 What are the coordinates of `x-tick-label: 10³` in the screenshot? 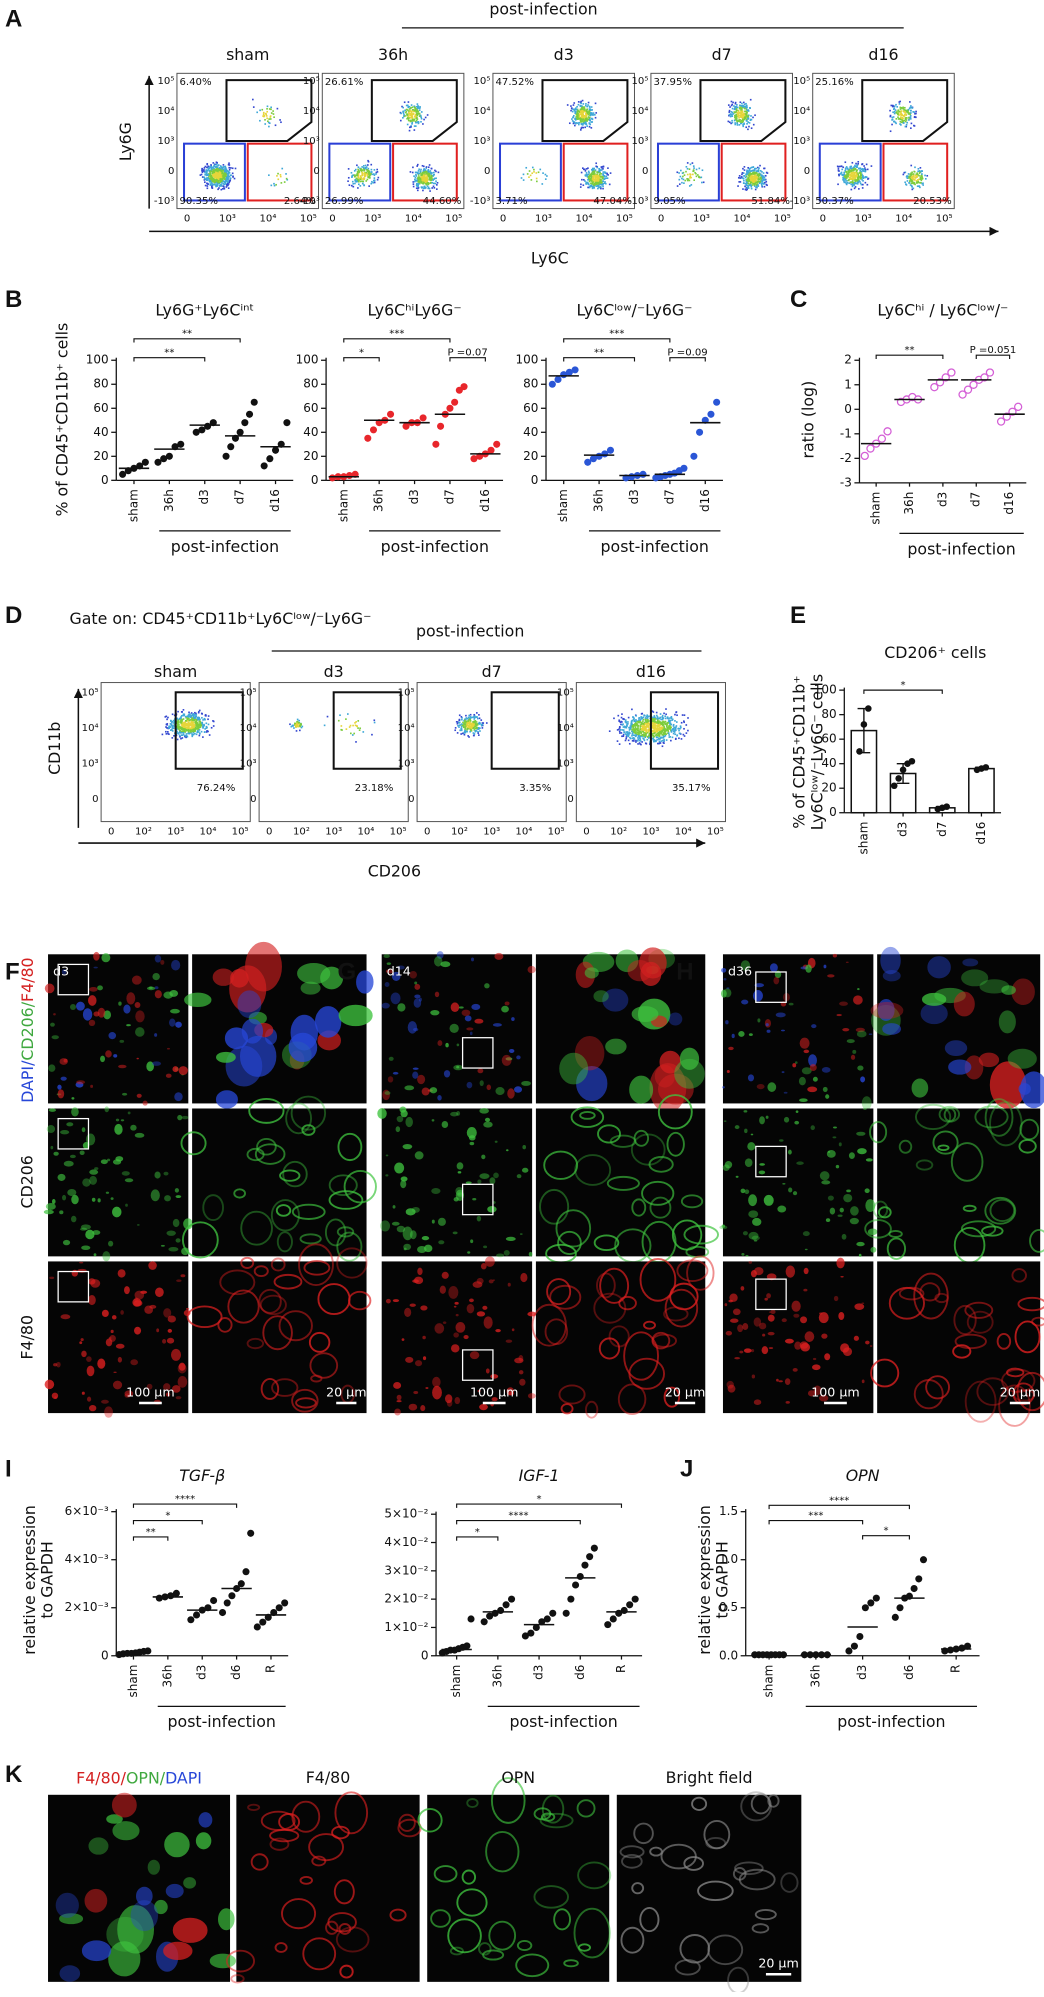 It's located at (372, 219).